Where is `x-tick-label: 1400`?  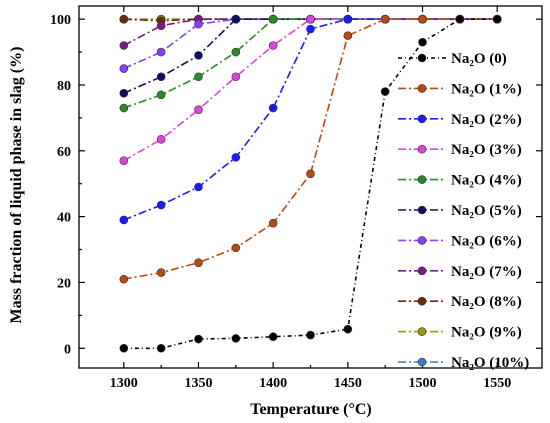 x-tick-label: 1400 is located at coordinates (273, 383).